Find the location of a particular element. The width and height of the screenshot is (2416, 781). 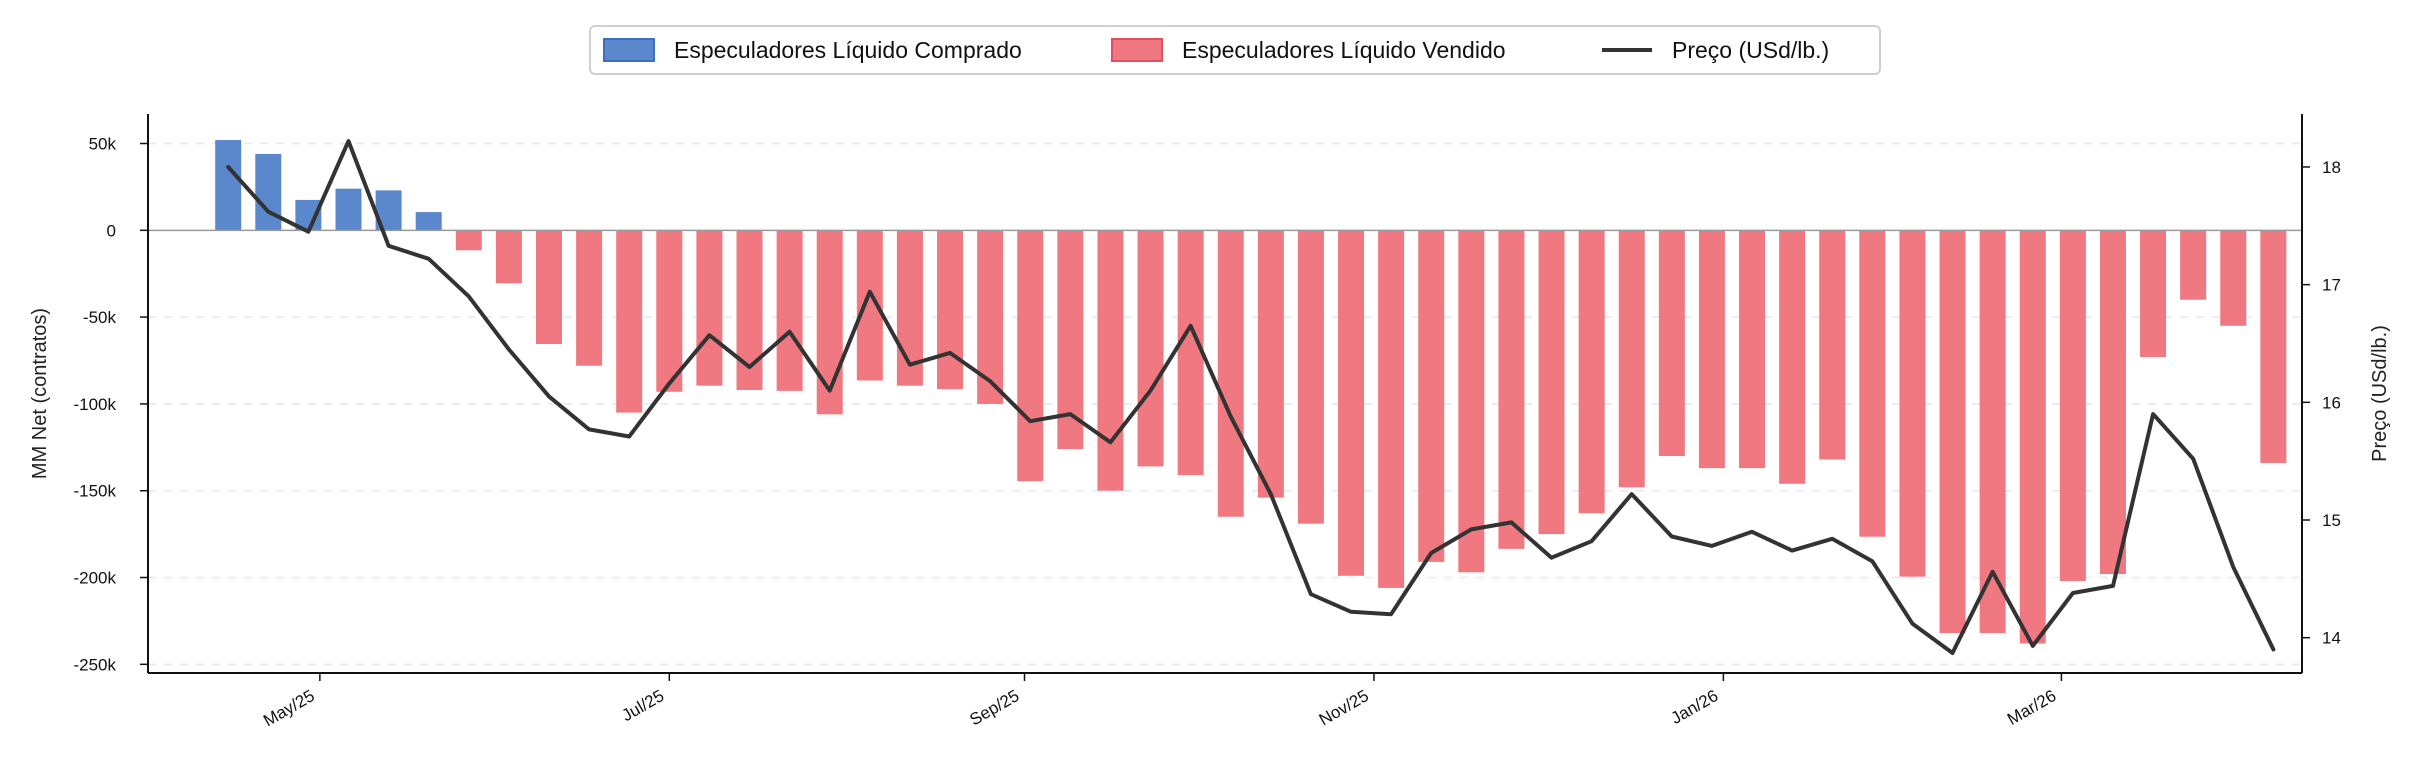

y2-tick-label: 16 is located at coordinates (2331, 402).